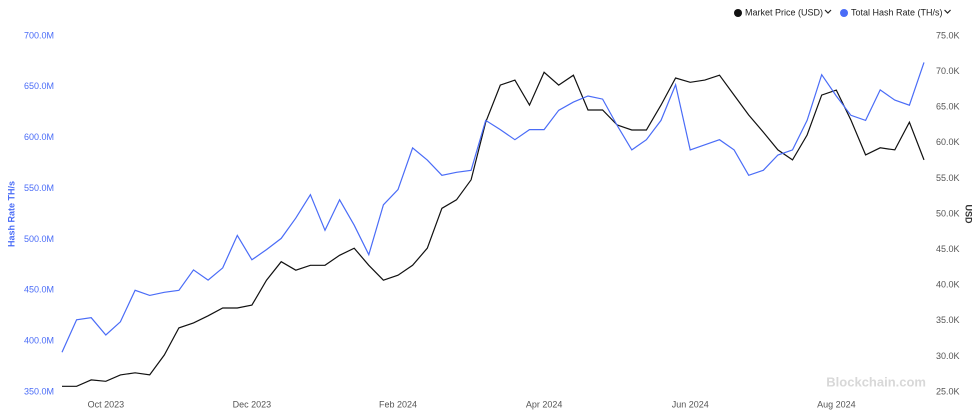  What do you see at coordinates (897, 12) in the screenshot?
I see `legend-label: Total Hash Rate (TH/s)` at bounding box center [897, 12].